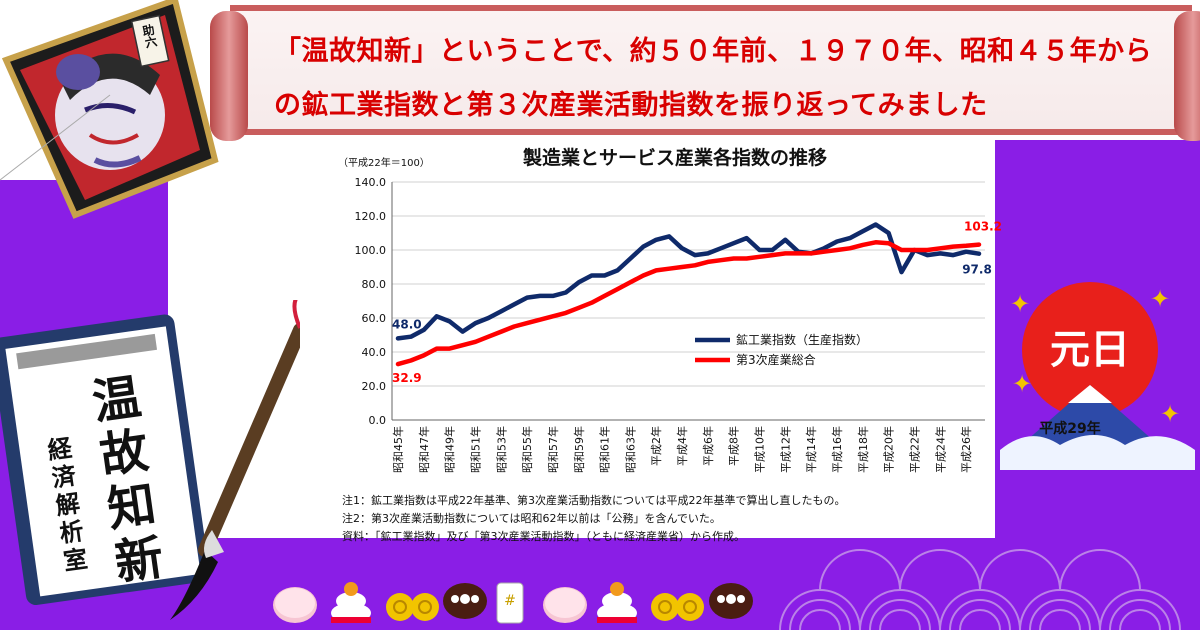 The width and height of the screenshot is (1200, 630). Describe the element at coordinates (229, 76) in the screenshot. I see `scroll-roll-left` at that location.